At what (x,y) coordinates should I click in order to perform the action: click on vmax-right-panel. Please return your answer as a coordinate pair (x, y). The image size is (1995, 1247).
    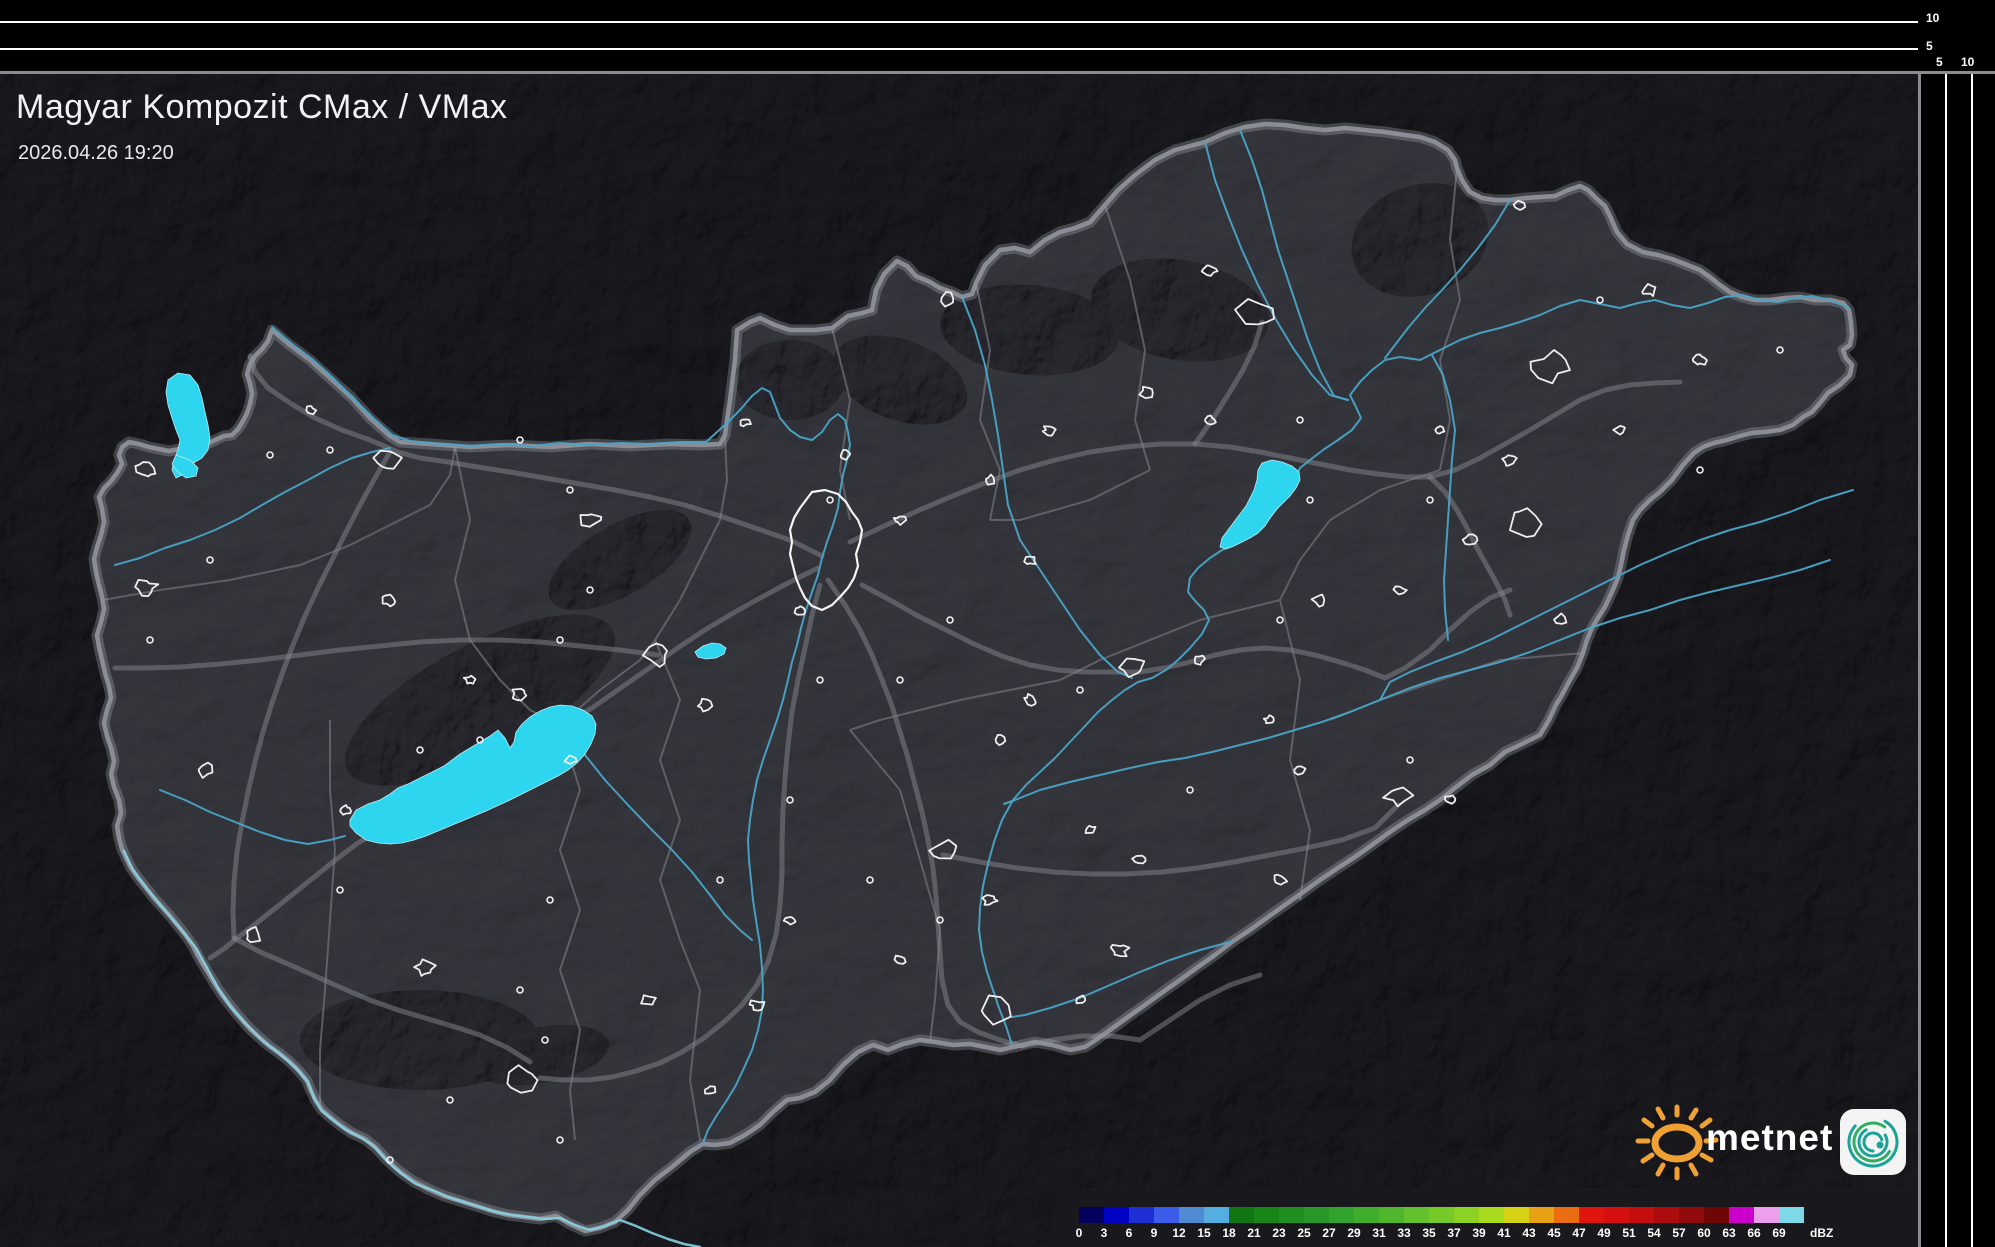
    Looking at the image, I should click on (1958, 660).